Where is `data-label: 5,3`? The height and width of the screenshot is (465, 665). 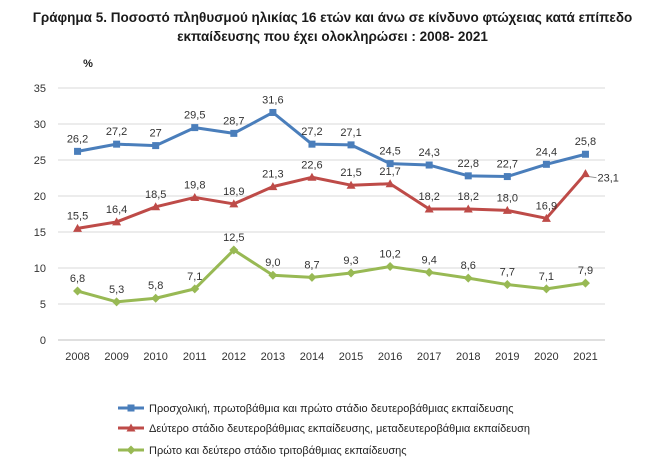
data-label: 5,3 is located at coordinates (116, 290).